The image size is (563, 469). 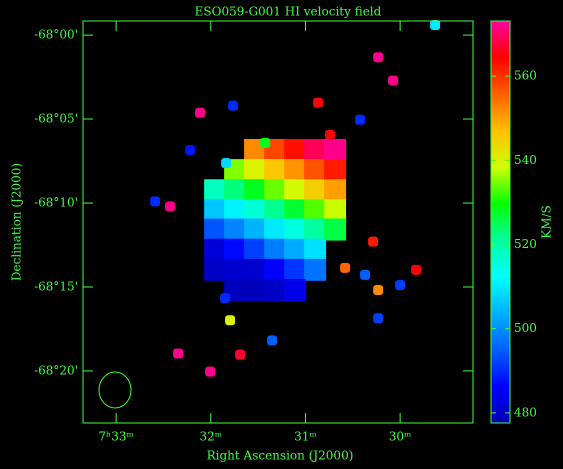 I want to click on colorbar-tick-label: 540, so click(x=525, y=160).